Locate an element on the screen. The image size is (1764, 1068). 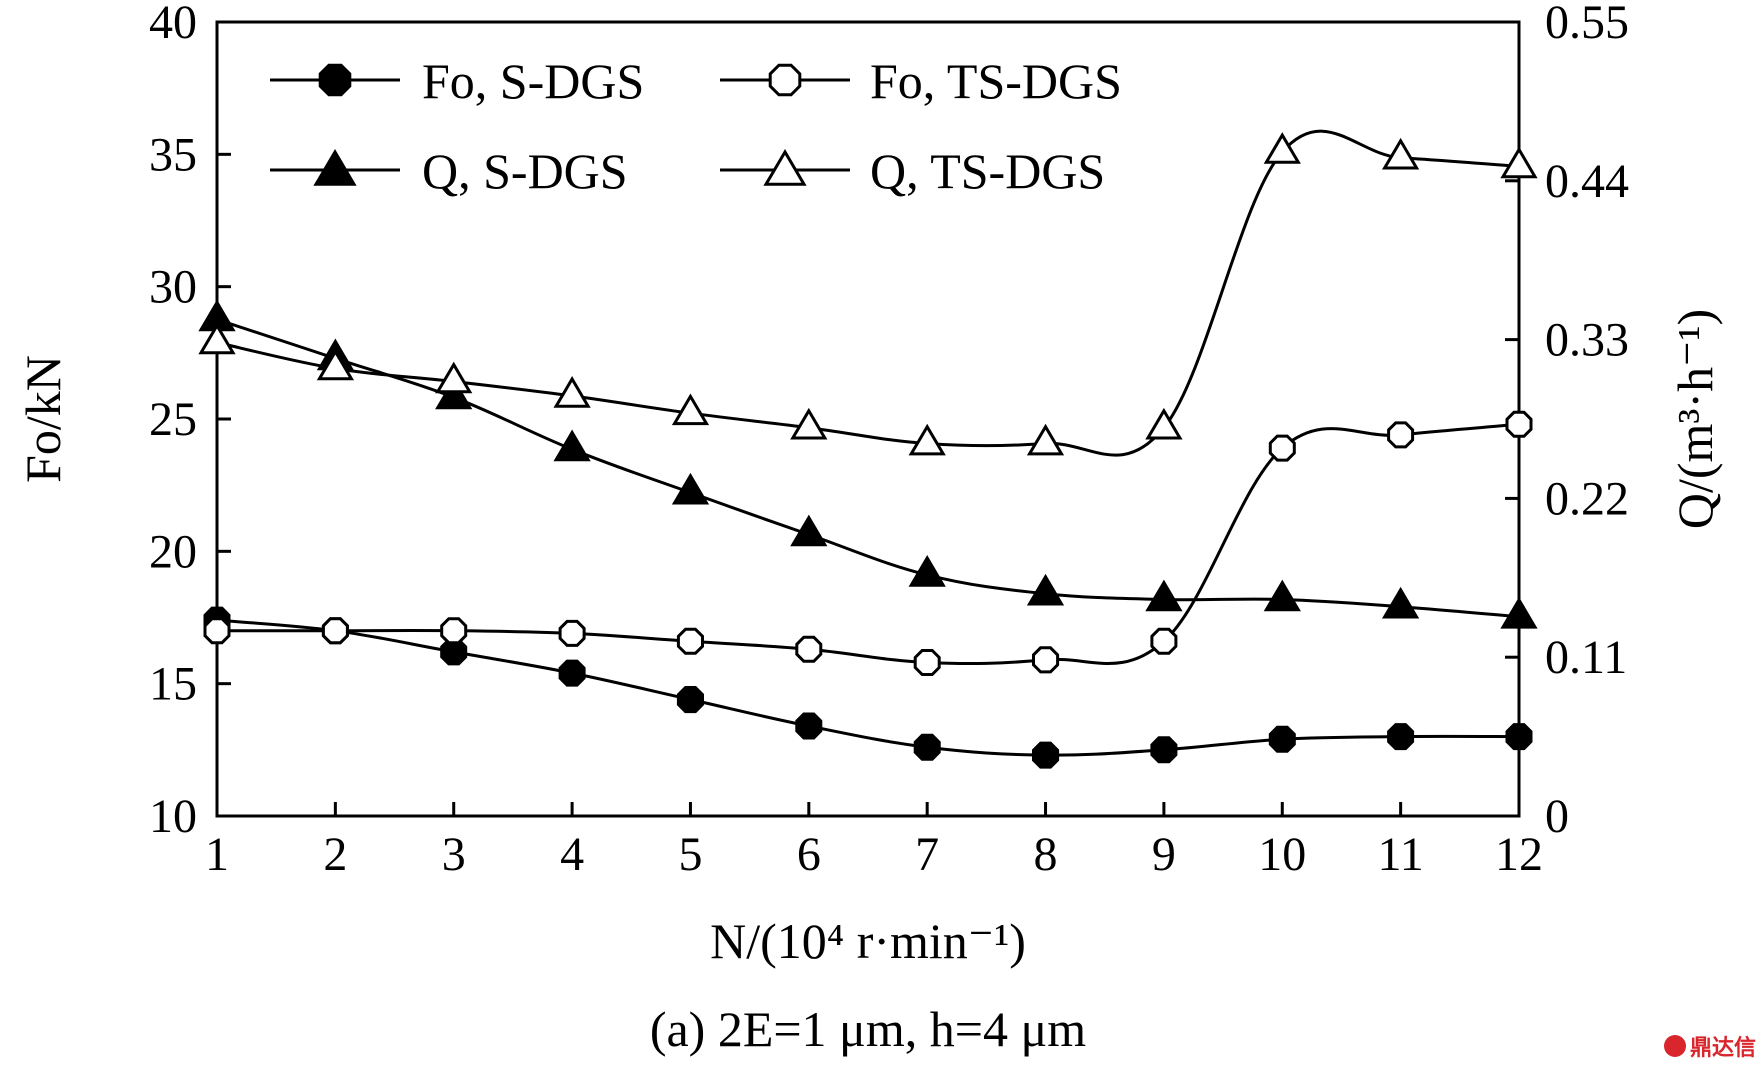
y-axis-right-label: Q/(m³·h⁻¹) is located at coordinates (1695, 419).